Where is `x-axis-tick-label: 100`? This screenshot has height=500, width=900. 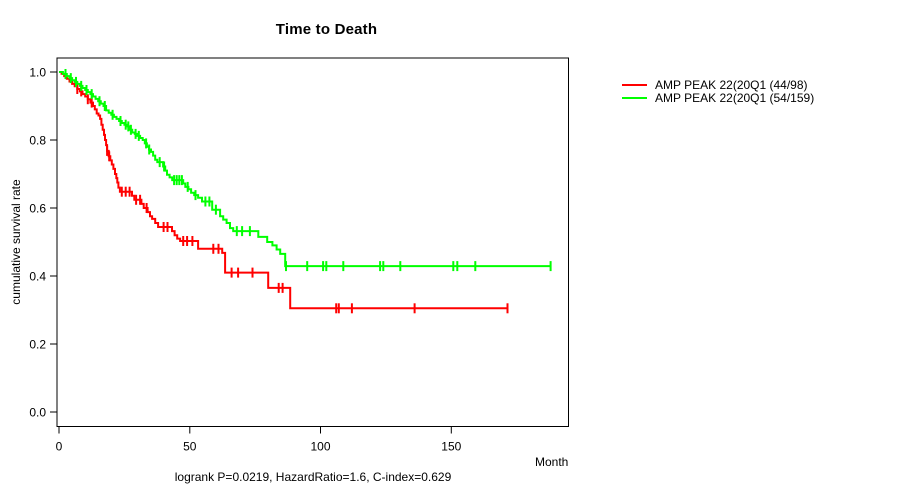
x-axis-tick-label: 100 is located at coordinates (320, 447).